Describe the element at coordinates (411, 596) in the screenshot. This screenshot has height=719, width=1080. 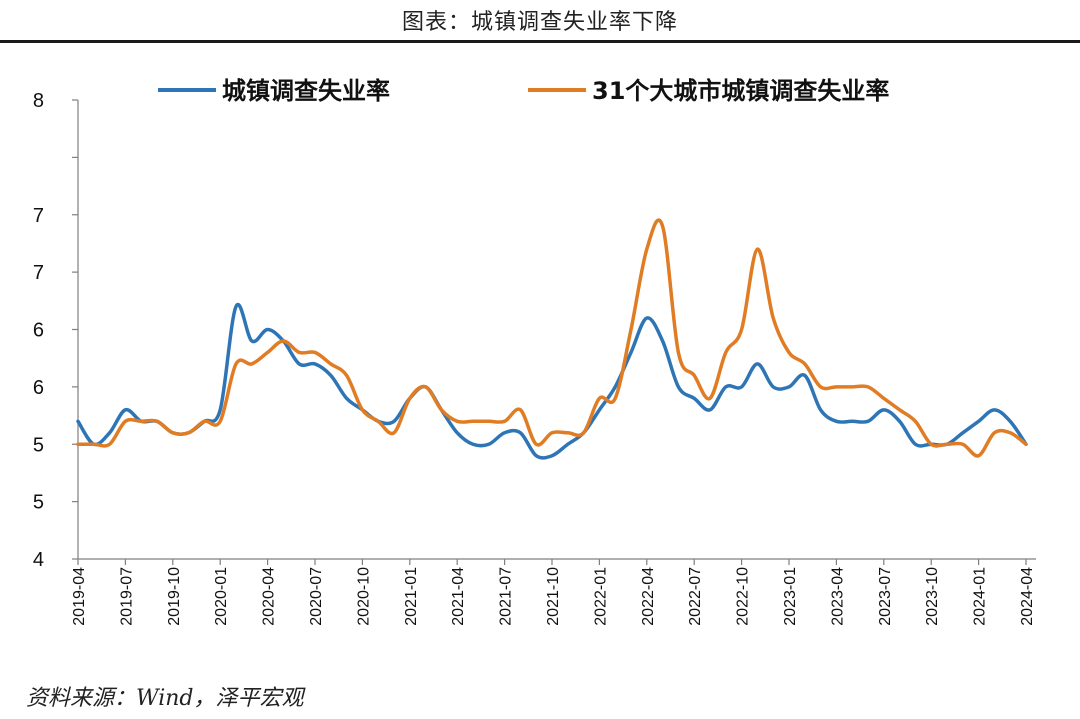
I see `x-tick-label: 2021-01` at that location.